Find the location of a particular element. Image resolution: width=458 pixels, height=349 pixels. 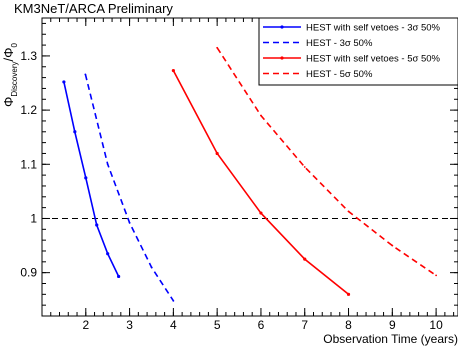

y-tick-labels: 0.9 1 1.1 1.2 1.3 is located at coordinates (28, 164).